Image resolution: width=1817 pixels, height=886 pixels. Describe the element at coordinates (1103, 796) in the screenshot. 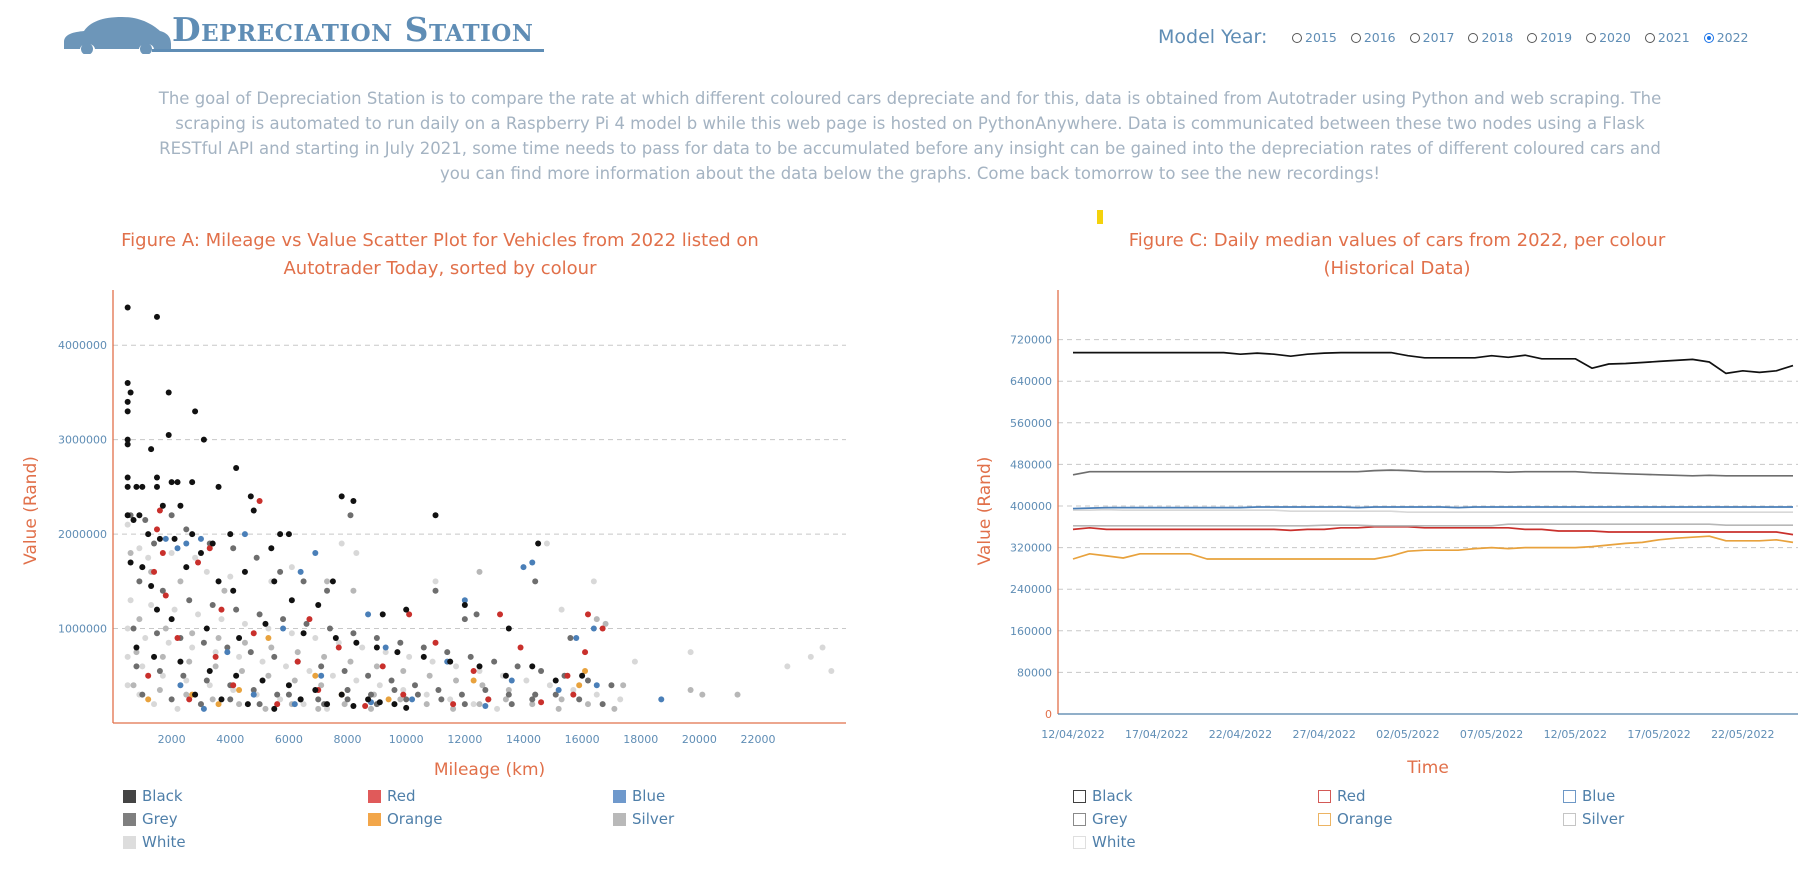

I see `legend-item-black: Black` at that location.